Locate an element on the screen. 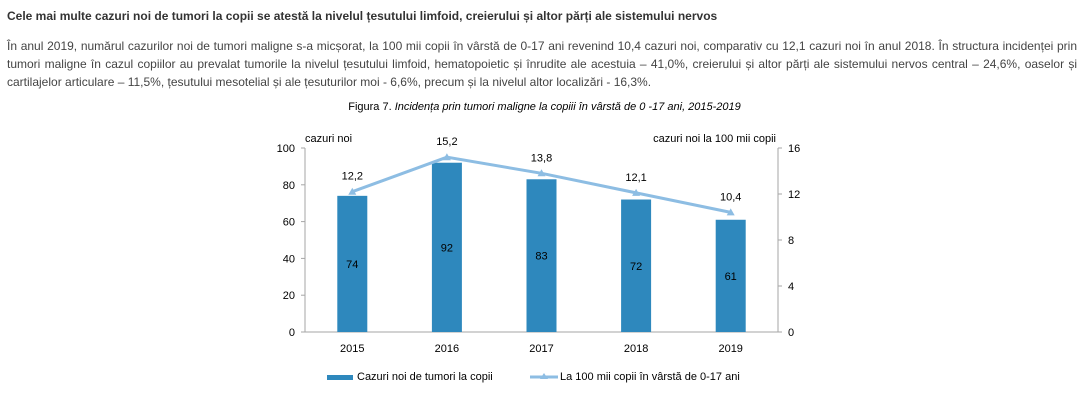 Image resolution: width=1089 pixels, height=401 pixels. legend-item-bars: Cazuri noi de tumori la copii is located at coordinates (410, 377).